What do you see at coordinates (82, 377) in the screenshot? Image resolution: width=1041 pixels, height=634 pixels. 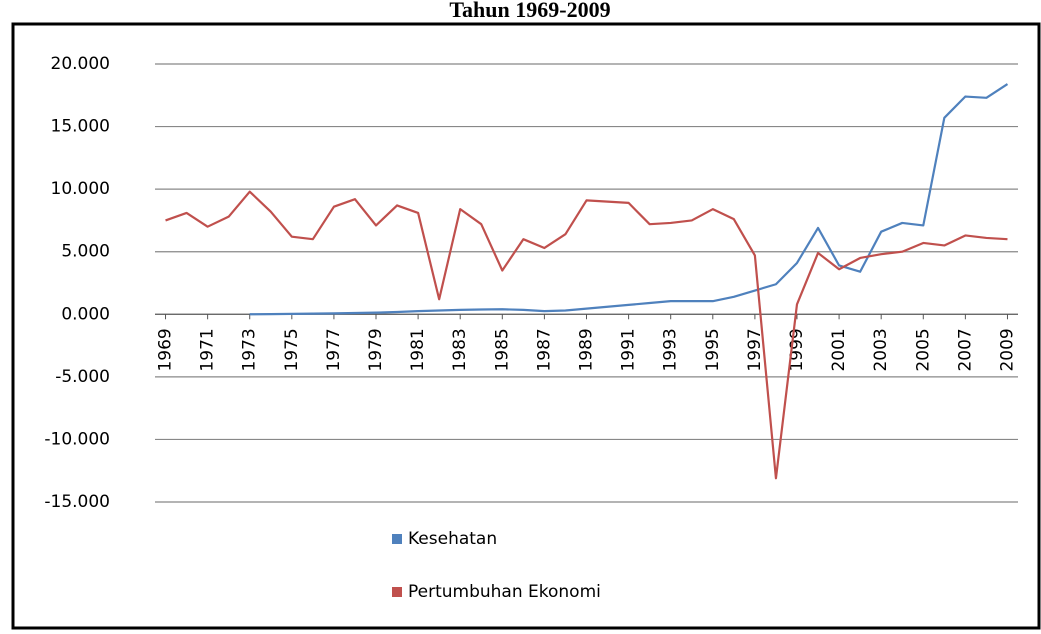 I see `y-tick-label: -5.000` at bounding box center [82, 377].